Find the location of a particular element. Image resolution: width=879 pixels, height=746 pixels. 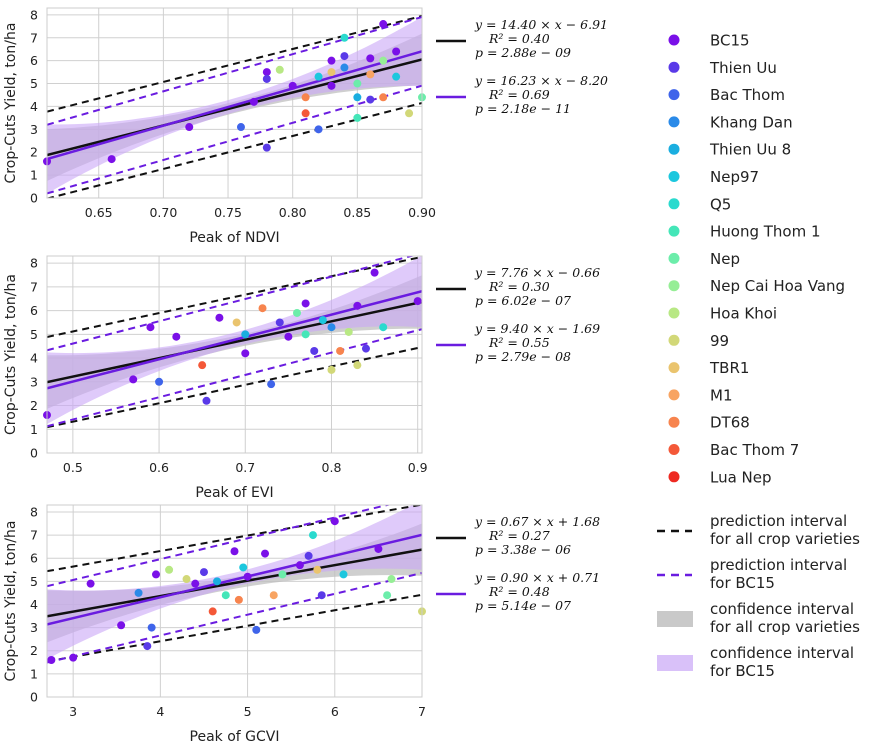

fit-all-eq: y = 7.76 × x − 0.66 is located at coordinates (537, 272).